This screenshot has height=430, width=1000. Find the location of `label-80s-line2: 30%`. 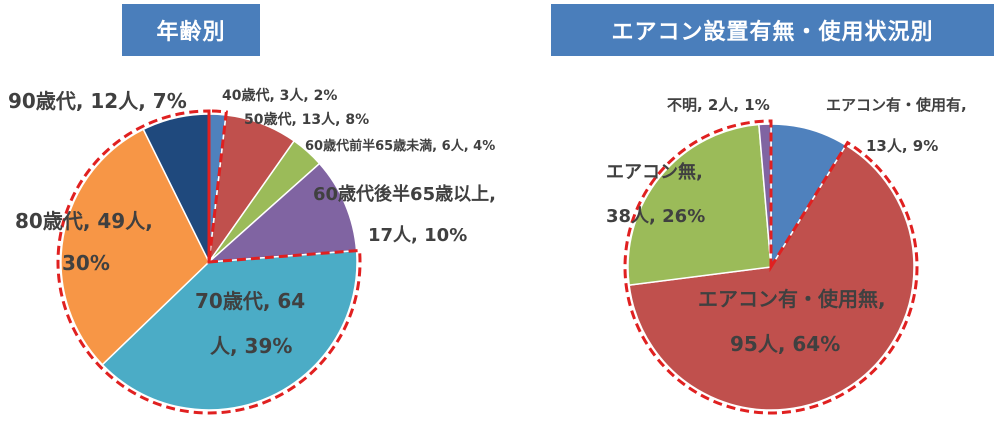

label-80s-line2: 30% is located at coordinates (86, 263).